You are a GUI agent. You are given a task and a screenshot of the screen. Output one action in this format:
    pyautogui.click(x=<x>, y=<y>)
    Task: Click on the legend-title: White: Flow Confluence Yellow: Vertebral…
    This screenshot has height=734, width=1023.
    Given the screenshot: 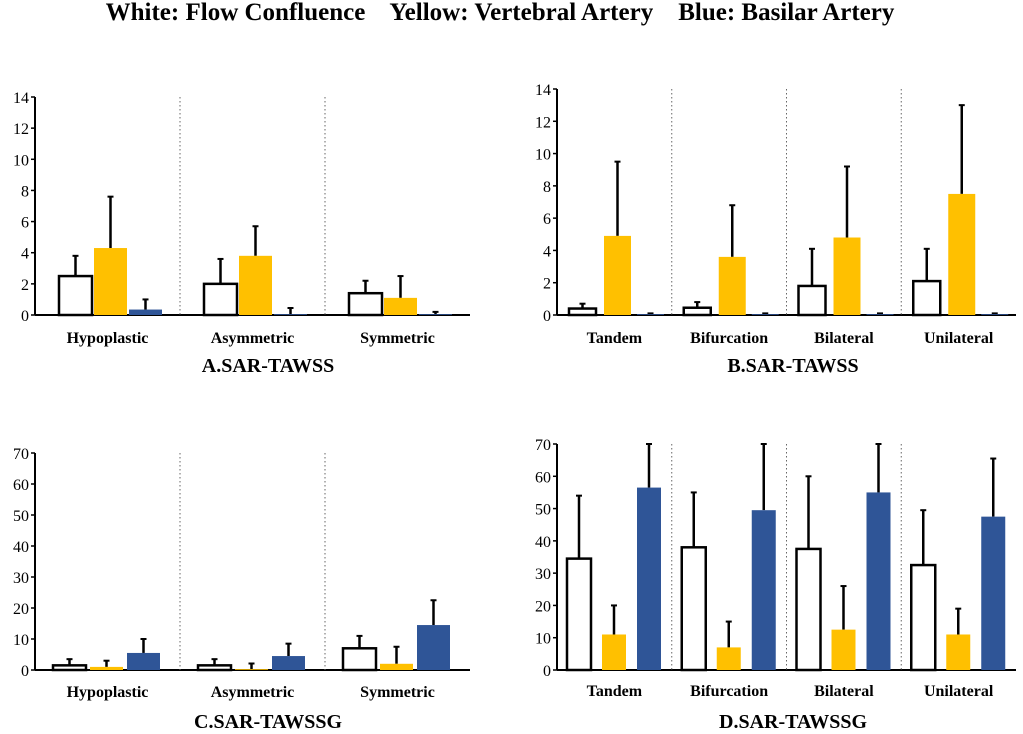 What is the action you would take?
    pyautogui.click(x=500, y=13)
    